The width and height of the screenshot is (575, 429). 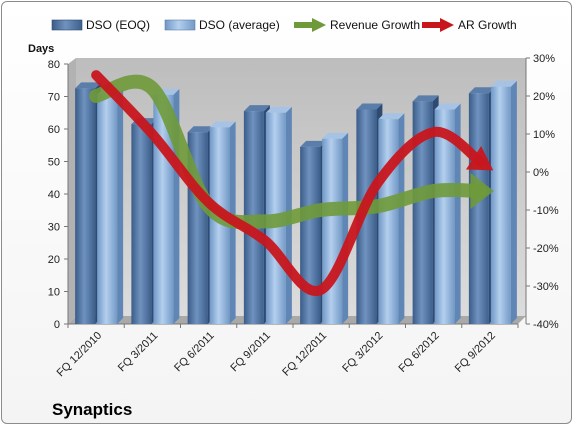 I want to click on y2-tick-label: -20%, so click(x=546, y=249).